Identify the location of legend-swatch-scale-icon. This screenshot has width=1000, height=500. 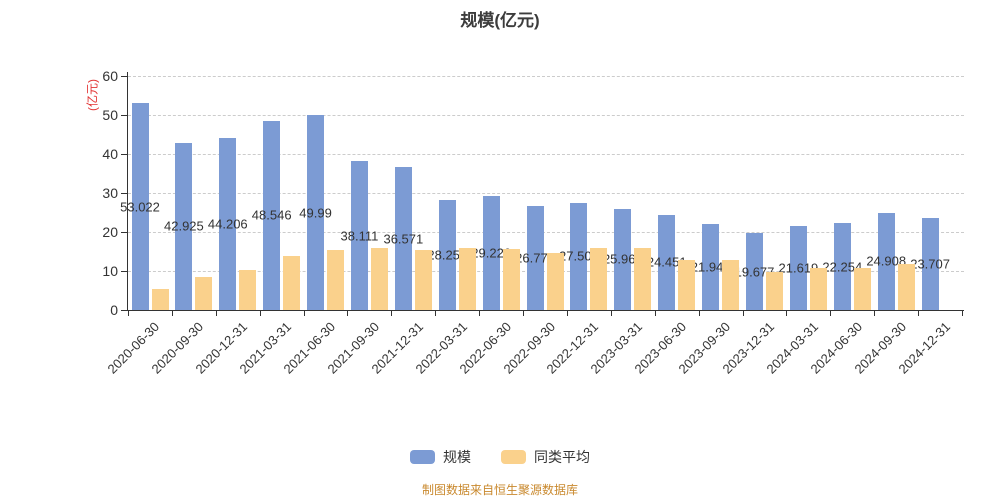
(422, 457).